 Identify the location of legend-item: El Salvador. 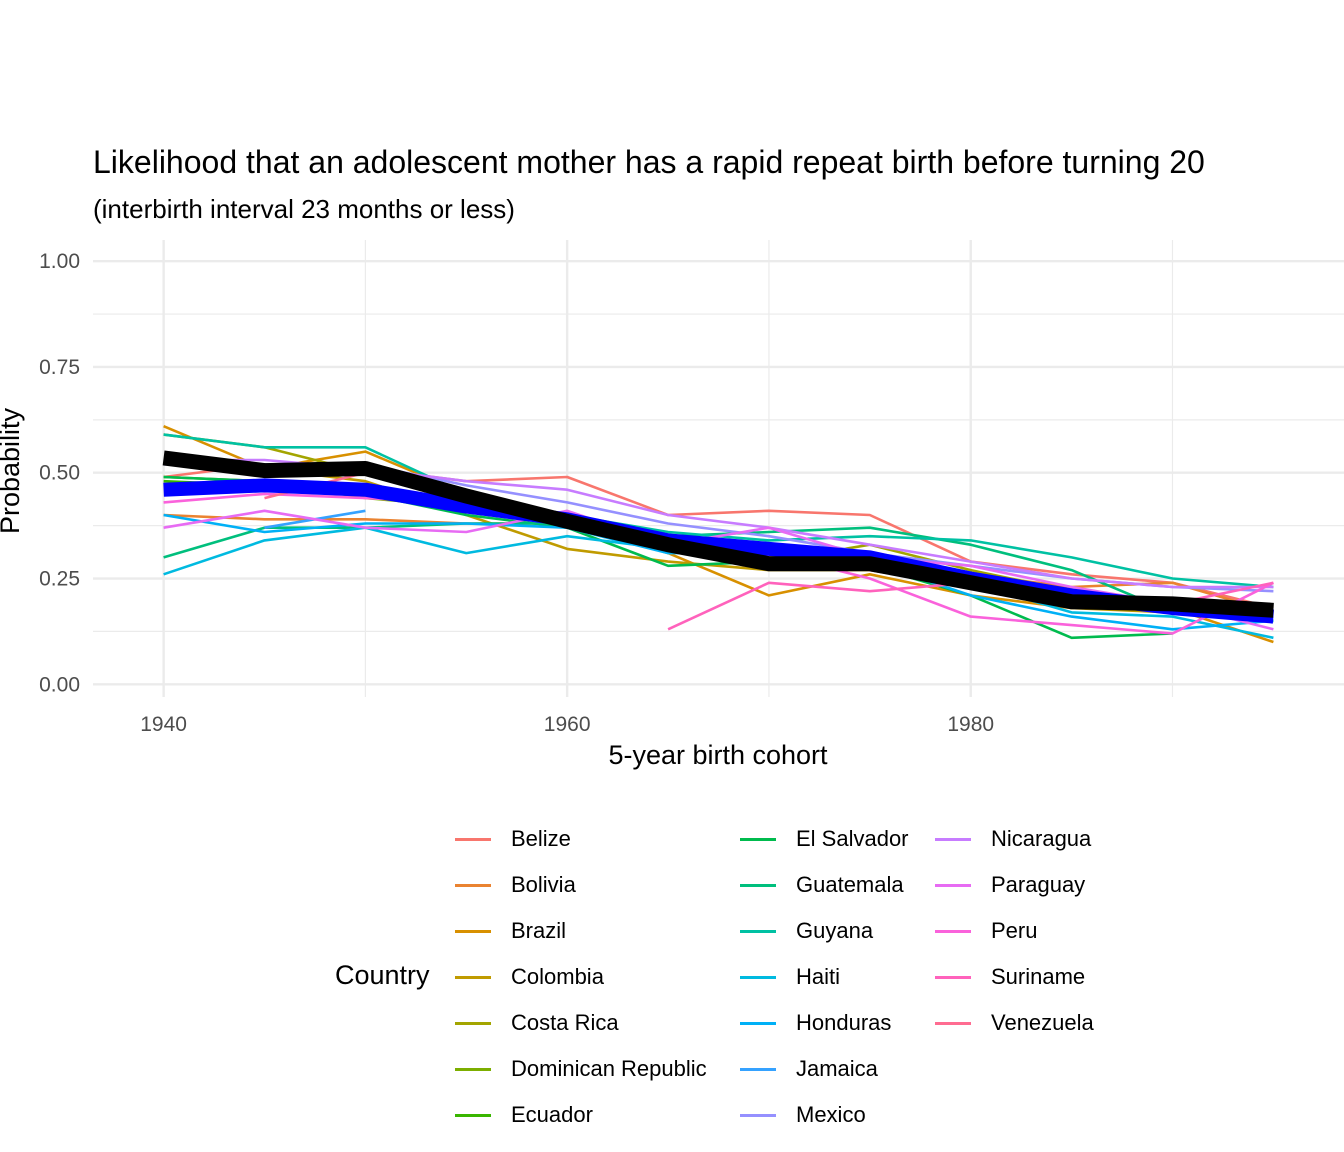
(824, 839).